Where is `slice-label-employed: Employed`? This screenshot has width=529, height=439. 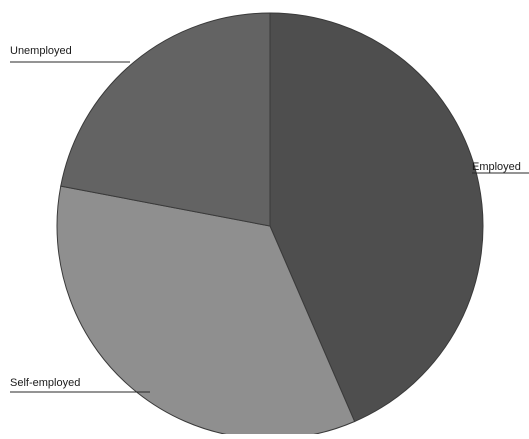 slice-label-employed: Employed is located at coordinates (496, 167).